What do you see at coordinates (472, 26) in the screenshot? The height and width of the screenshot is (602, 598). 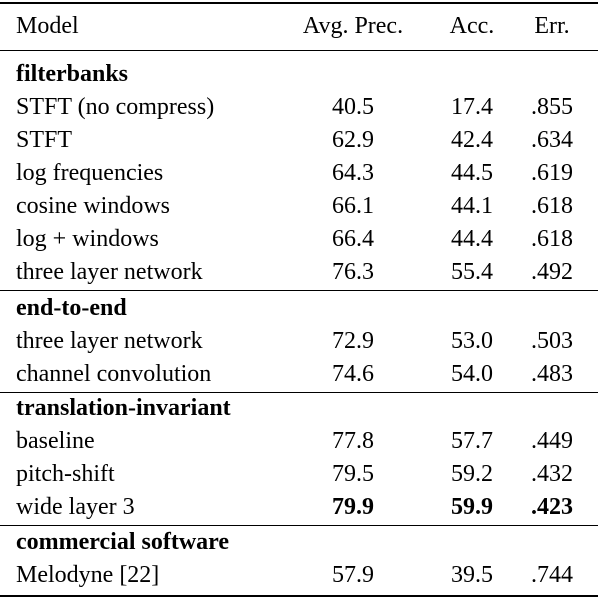 I see `header-acc: Acc.` at bounding box center [472, 26].